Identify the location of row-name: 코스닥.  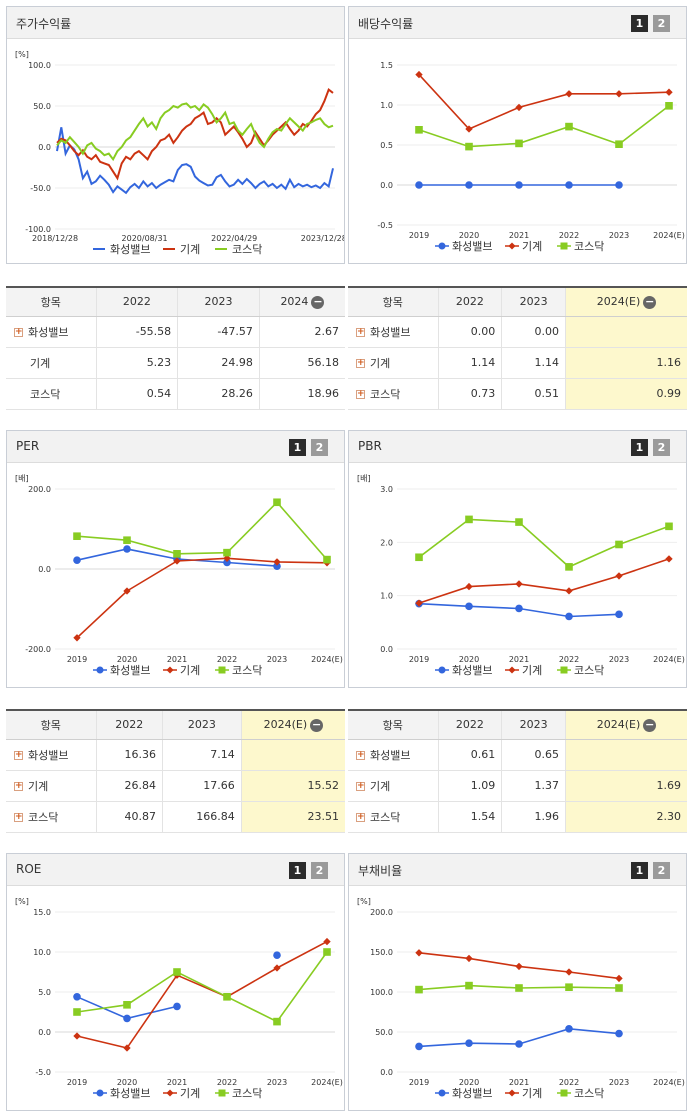
(43, 817).